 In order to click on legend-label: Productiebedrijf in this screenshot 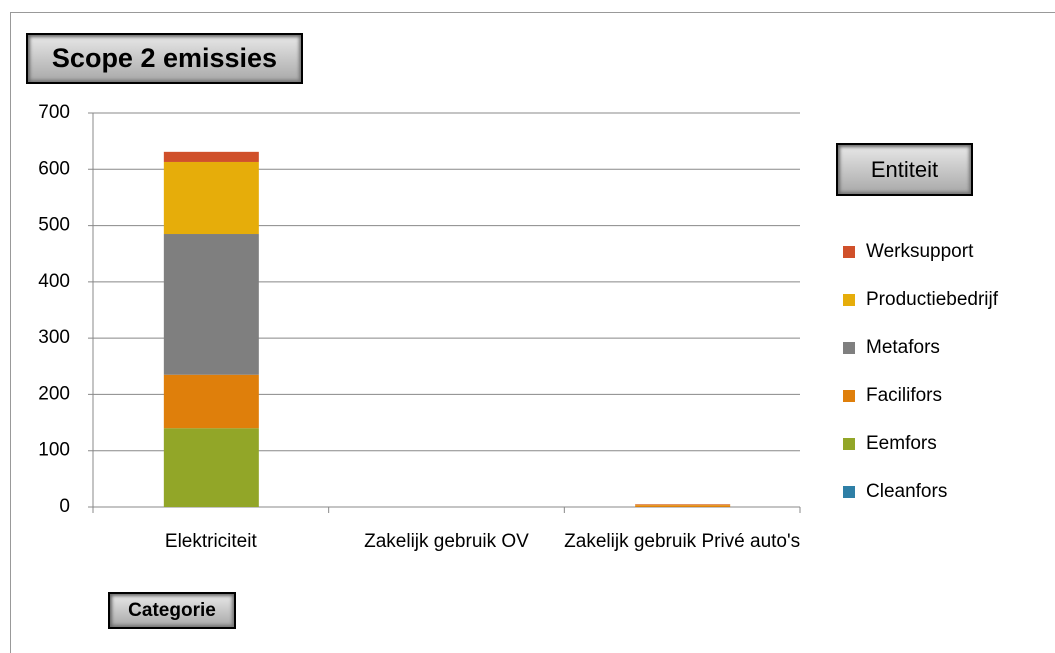, I will do `click(932, 299)`.